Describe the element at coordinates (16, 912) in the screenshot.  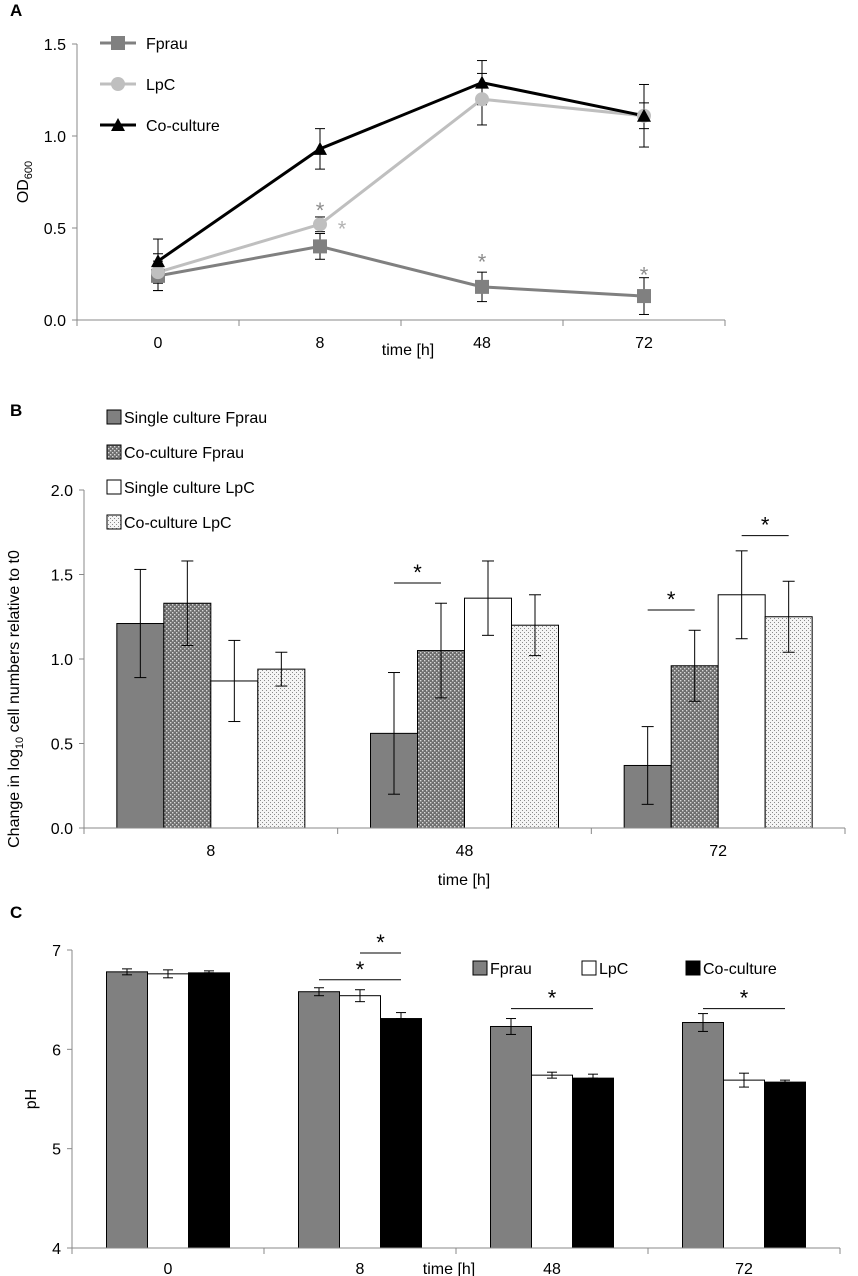
I see `panel-label: C` at that location.